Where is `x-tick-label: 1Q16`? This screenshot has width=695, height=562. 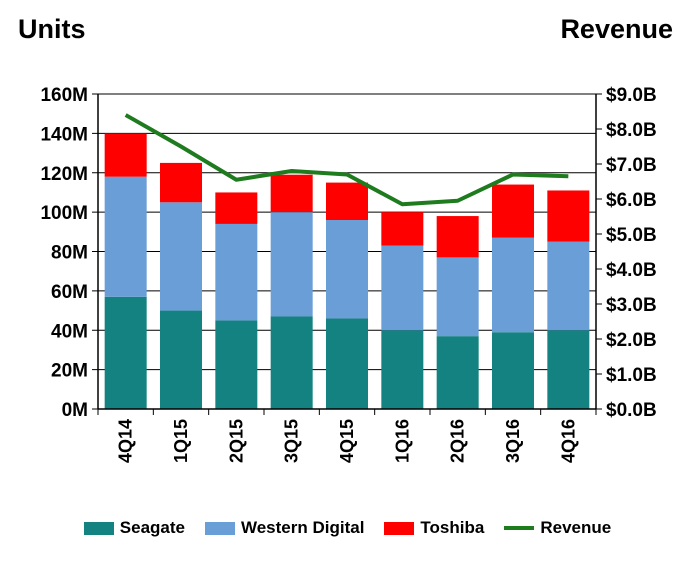 x-tick-label: 1Q16 is located at coordinates (402, 441).